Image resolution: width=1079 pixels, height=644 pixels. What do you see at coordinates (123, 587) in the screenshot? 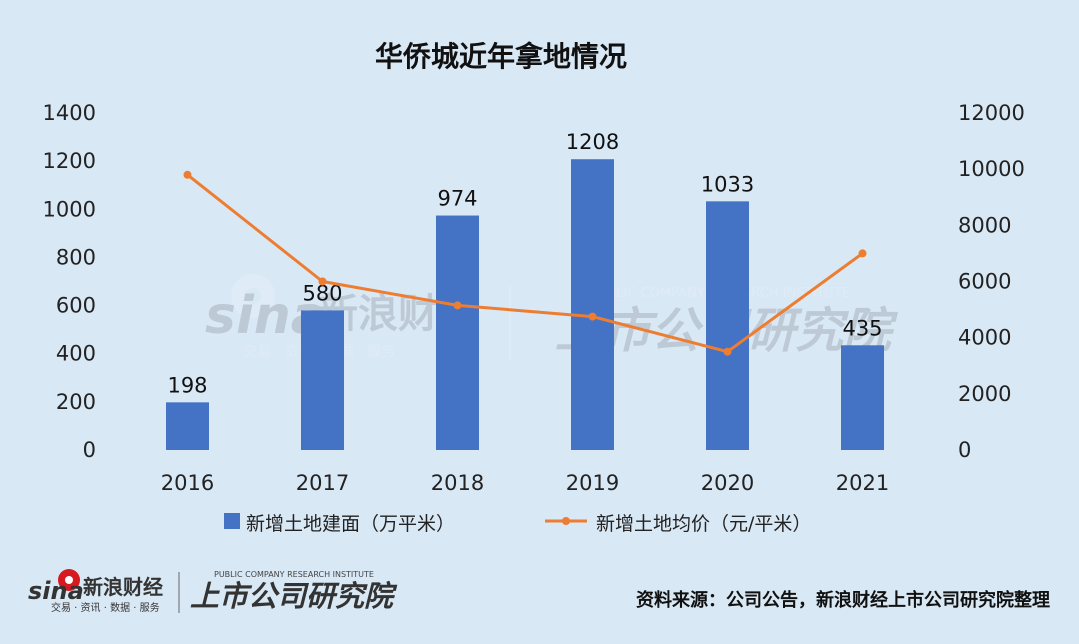
I see `sina-logo-cn: 新浪财经` at bounding box center [123, 587].